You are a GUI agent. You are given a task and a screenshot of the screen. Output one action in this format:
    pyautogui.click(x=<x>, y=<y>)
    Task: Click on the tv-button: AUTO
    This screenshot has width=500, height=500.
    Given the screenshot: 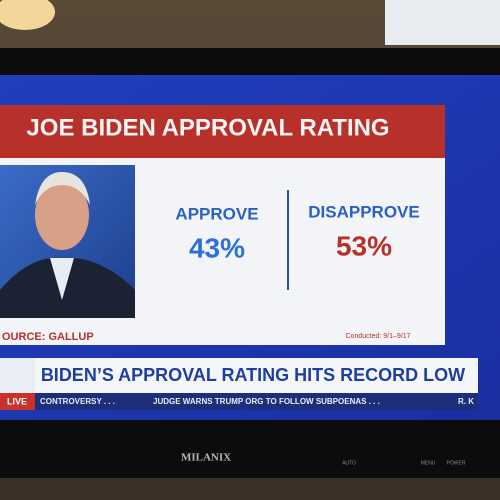 What is the action you would take?
    pyautogui.click(x=349, y=463)
    